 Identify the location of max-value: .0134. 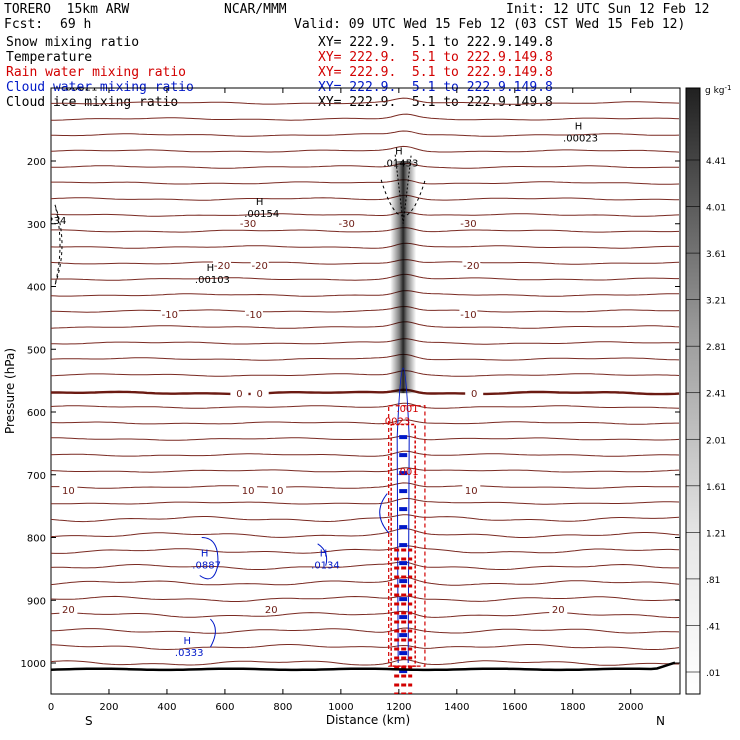
(325, 565).